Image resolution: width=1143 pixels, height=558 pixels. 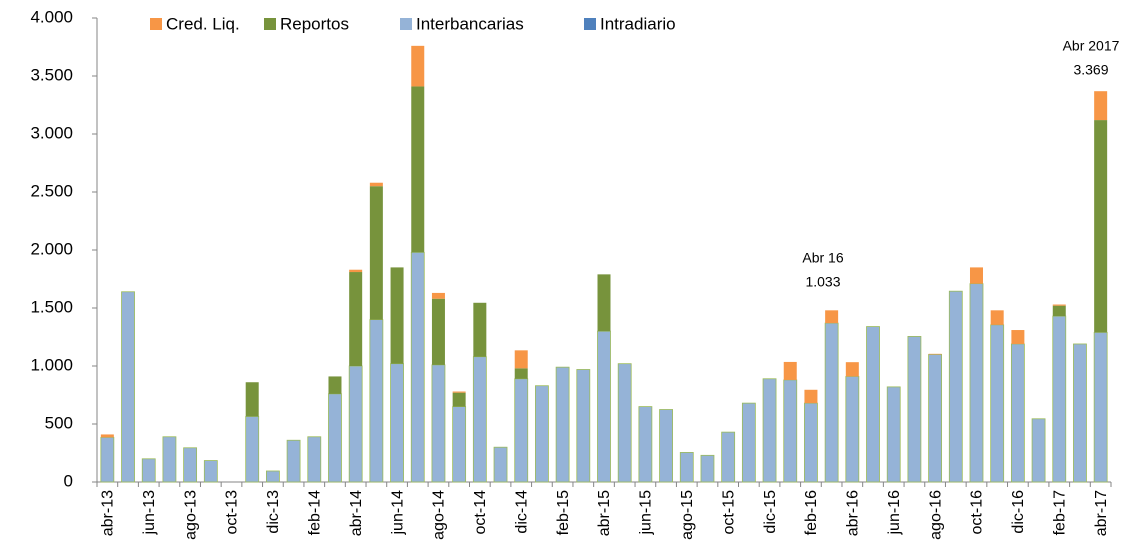 What do you see at coordinates (203, 23) in the screenshot?
I see `legend-label: Cred. Liq.` at bounding box center [203, 23].